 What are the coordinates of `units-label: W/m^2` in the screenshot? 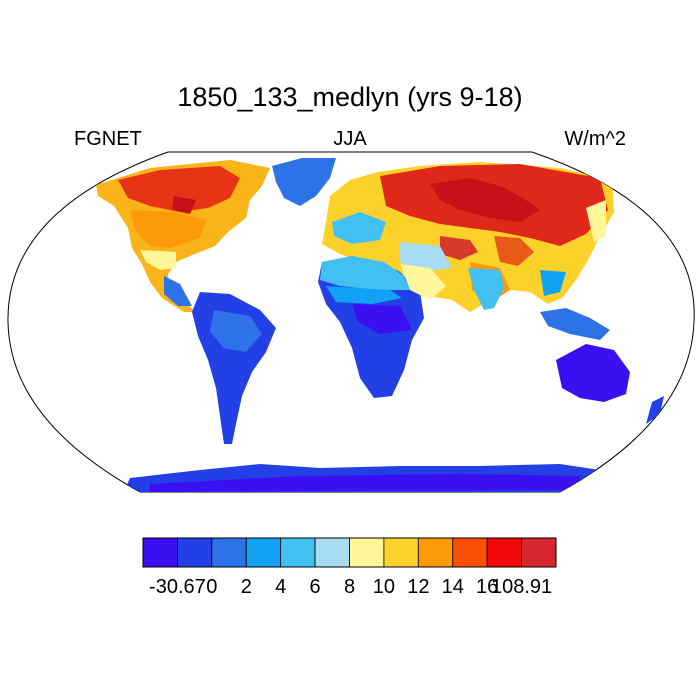 It's located at (595, 139).